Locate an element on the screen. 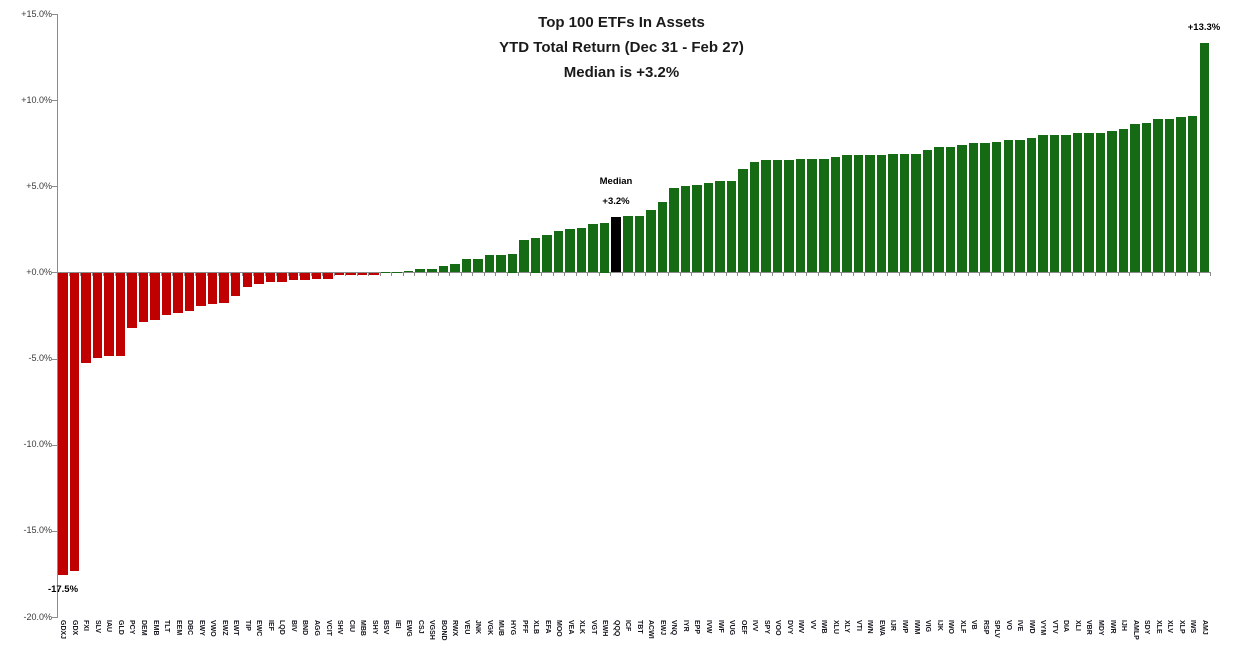 The width and height of the screenshot is (1243, 672). bar-SDY is located at coordinates (1146, 197).